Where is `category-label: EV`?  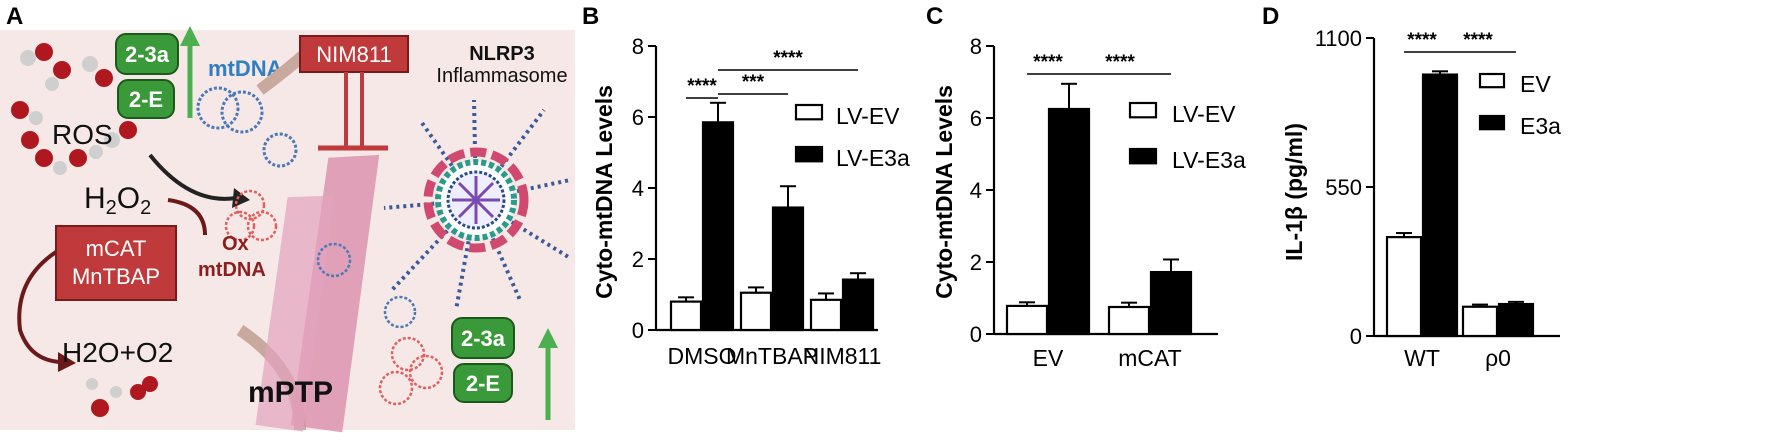 category-label: EV is located at coordinates (1048, 358).